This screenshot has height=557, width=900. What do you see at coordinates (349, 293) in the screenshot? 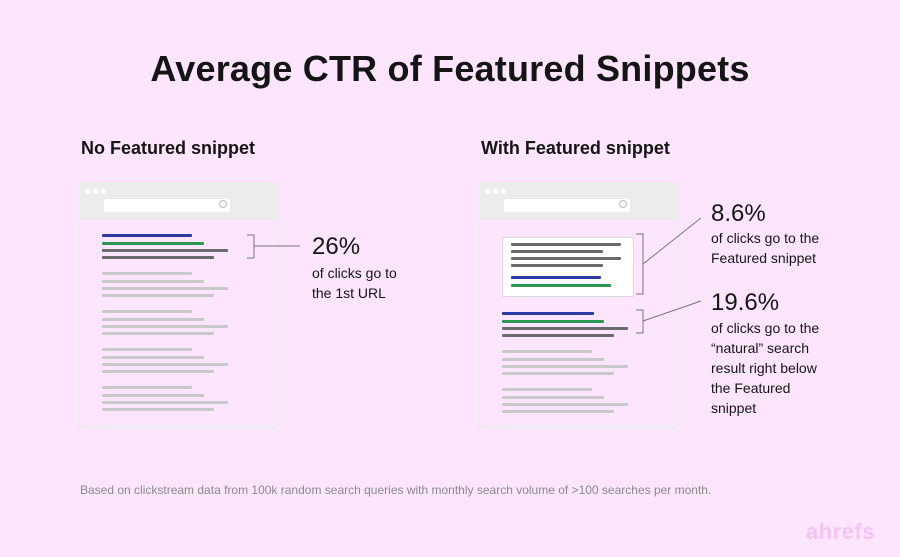
I see `stat-first-url-desc-2: the 1st URL` at bounding box center [349, 293].